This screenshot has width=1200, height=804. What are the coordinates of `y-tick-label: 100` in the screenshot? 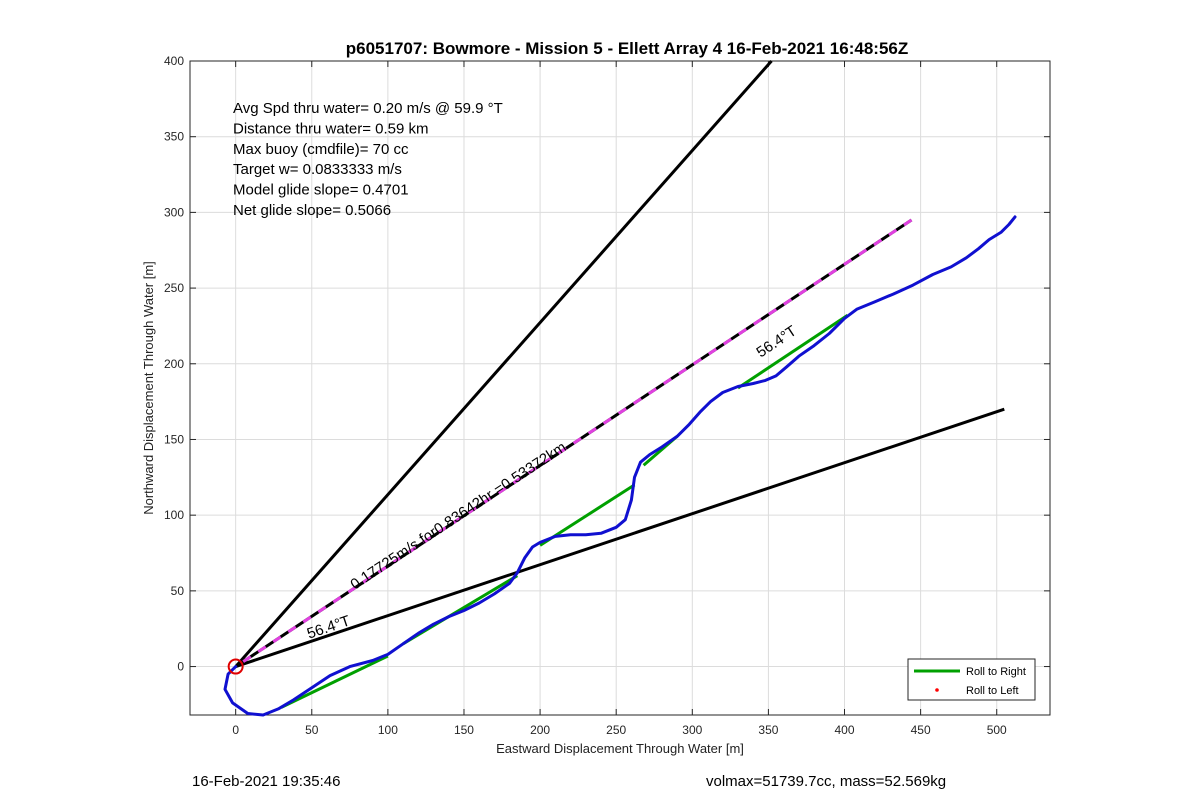 It's located at (174, 515).